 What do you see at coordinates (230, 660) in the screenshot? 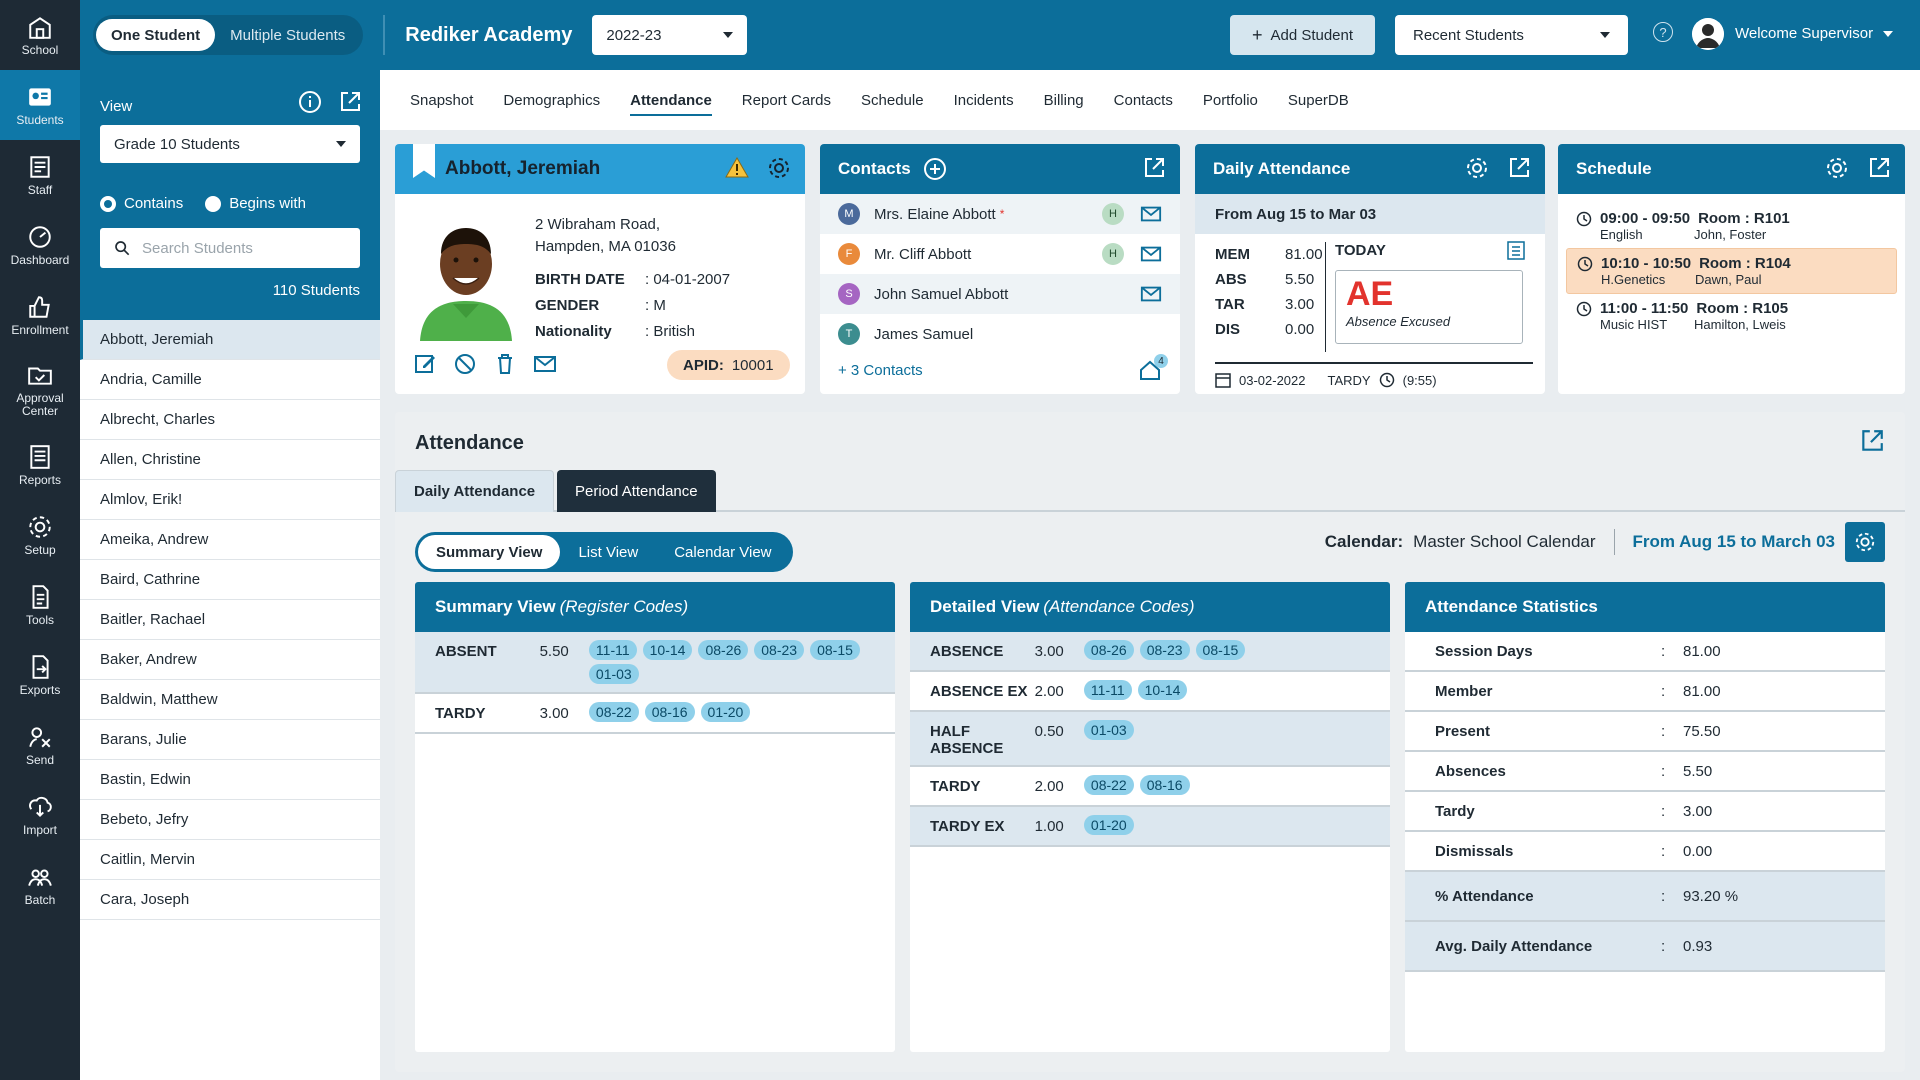
I see `student-list-item: Baker, Andrew` at bounding box center [230, 660].